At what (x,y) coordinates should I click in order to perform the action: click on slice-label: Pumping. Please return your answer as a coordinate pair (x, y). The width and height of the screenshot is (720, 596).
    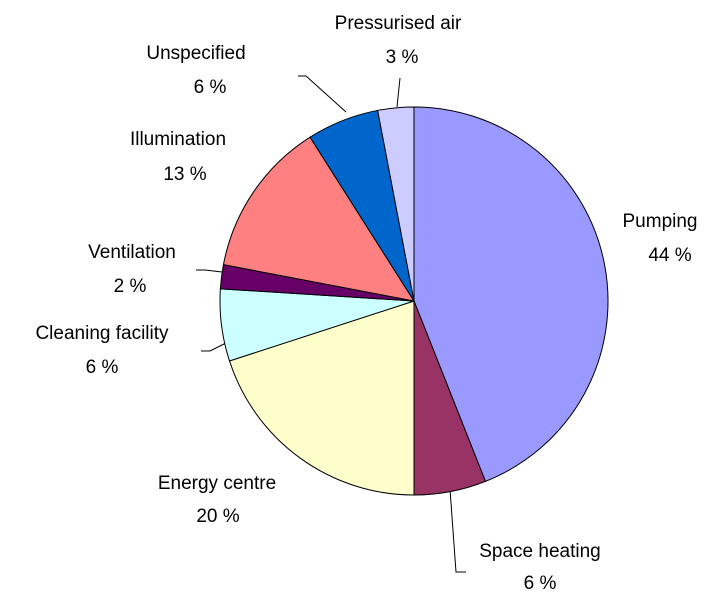
    Looking at the image, I should click on (660, 221).